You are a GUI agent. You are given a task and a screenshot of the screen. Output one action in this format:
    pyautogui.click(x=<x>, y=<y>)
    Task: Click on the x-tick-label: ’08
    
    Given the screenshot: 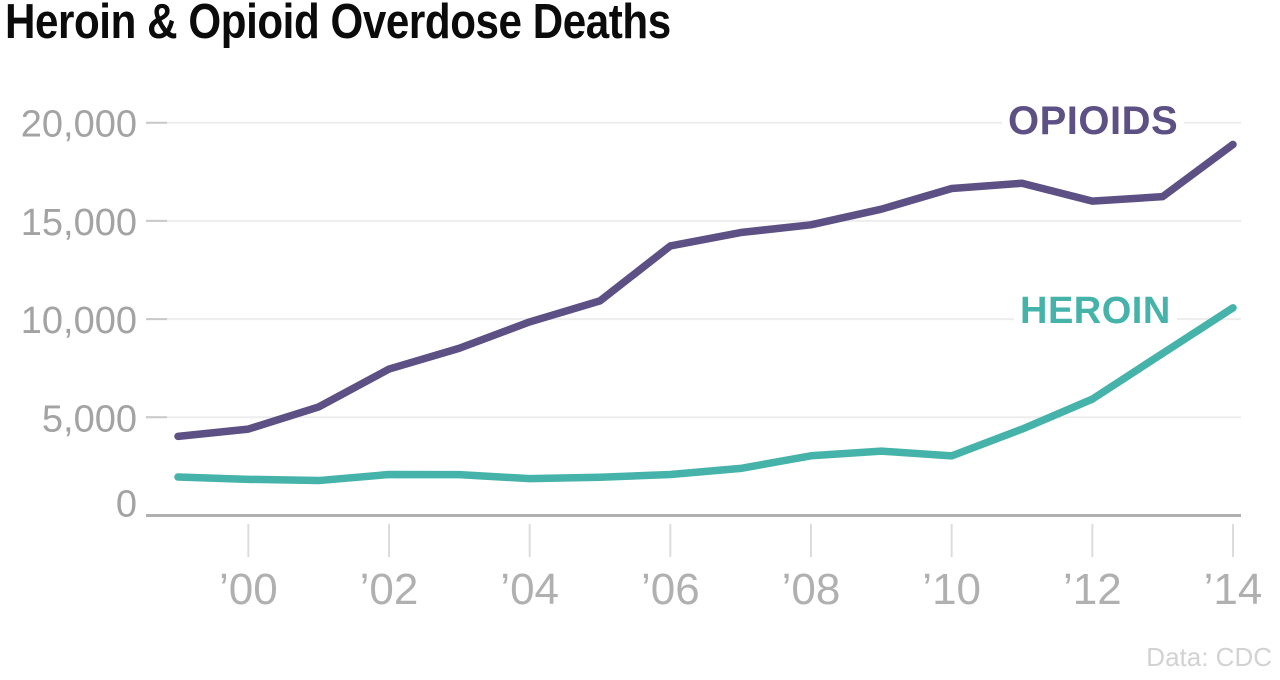 What is the action you would take?
    pyautogui.click(x=811, y=589)
    